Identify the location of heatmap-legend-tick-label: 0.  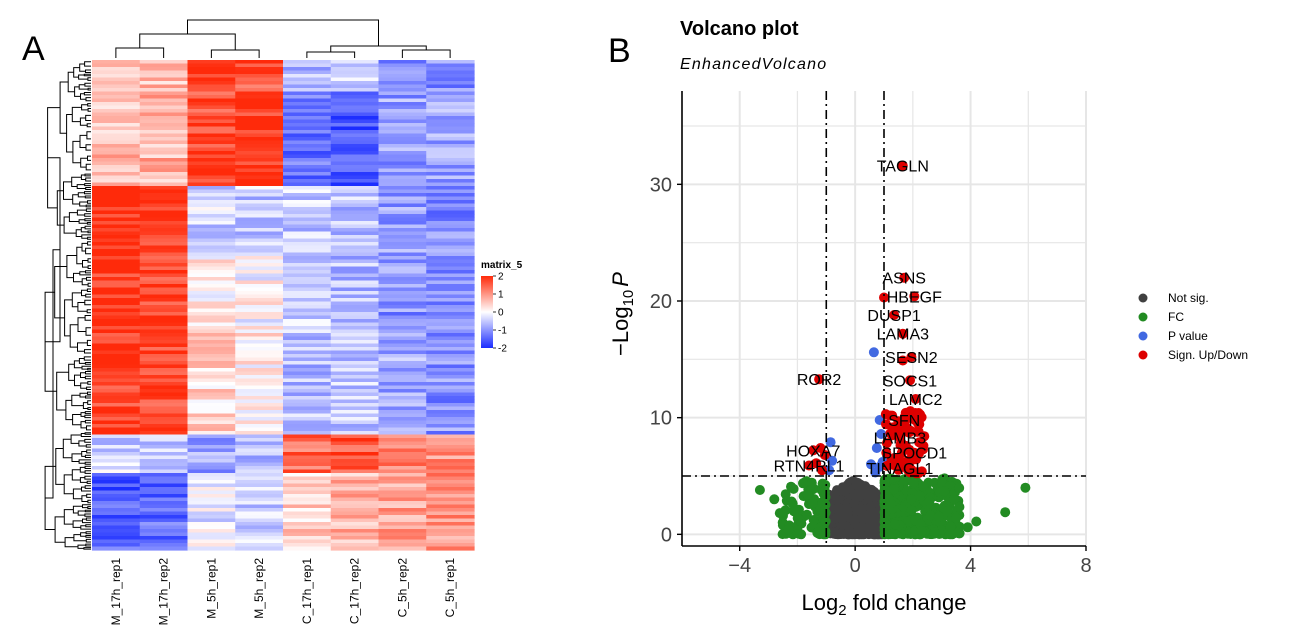
(501, 313).